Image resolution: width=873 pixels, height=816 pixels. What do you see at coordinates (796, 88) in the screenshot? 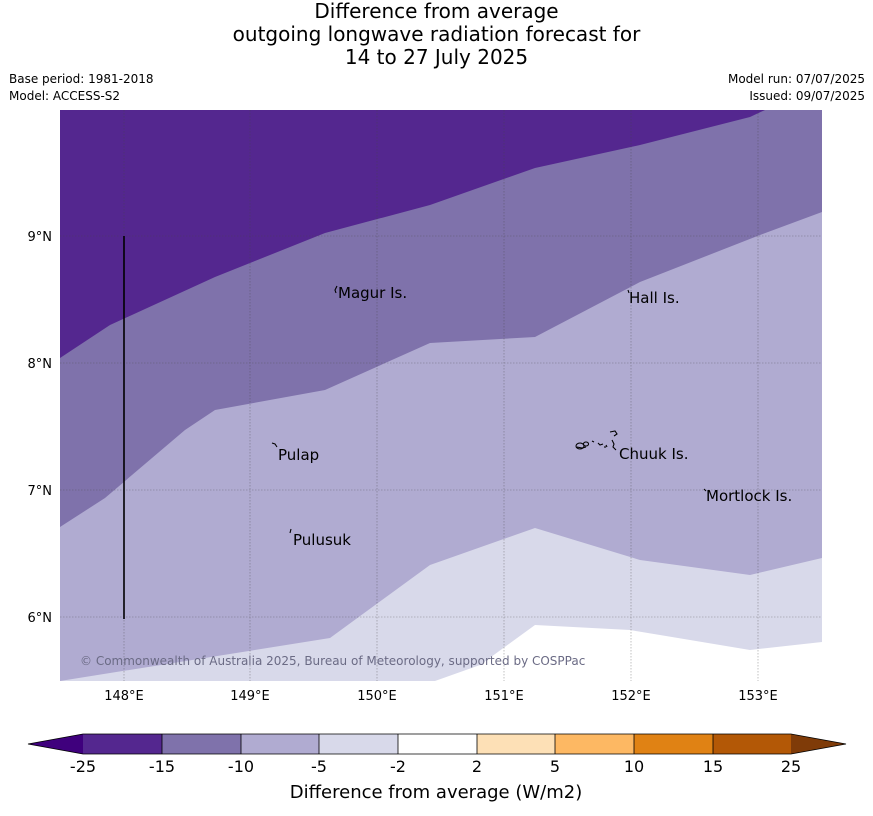
I see `meta-right: Model run: 07/07/2025 Issued: 09/07/2025` at bounding box center [796, 88].